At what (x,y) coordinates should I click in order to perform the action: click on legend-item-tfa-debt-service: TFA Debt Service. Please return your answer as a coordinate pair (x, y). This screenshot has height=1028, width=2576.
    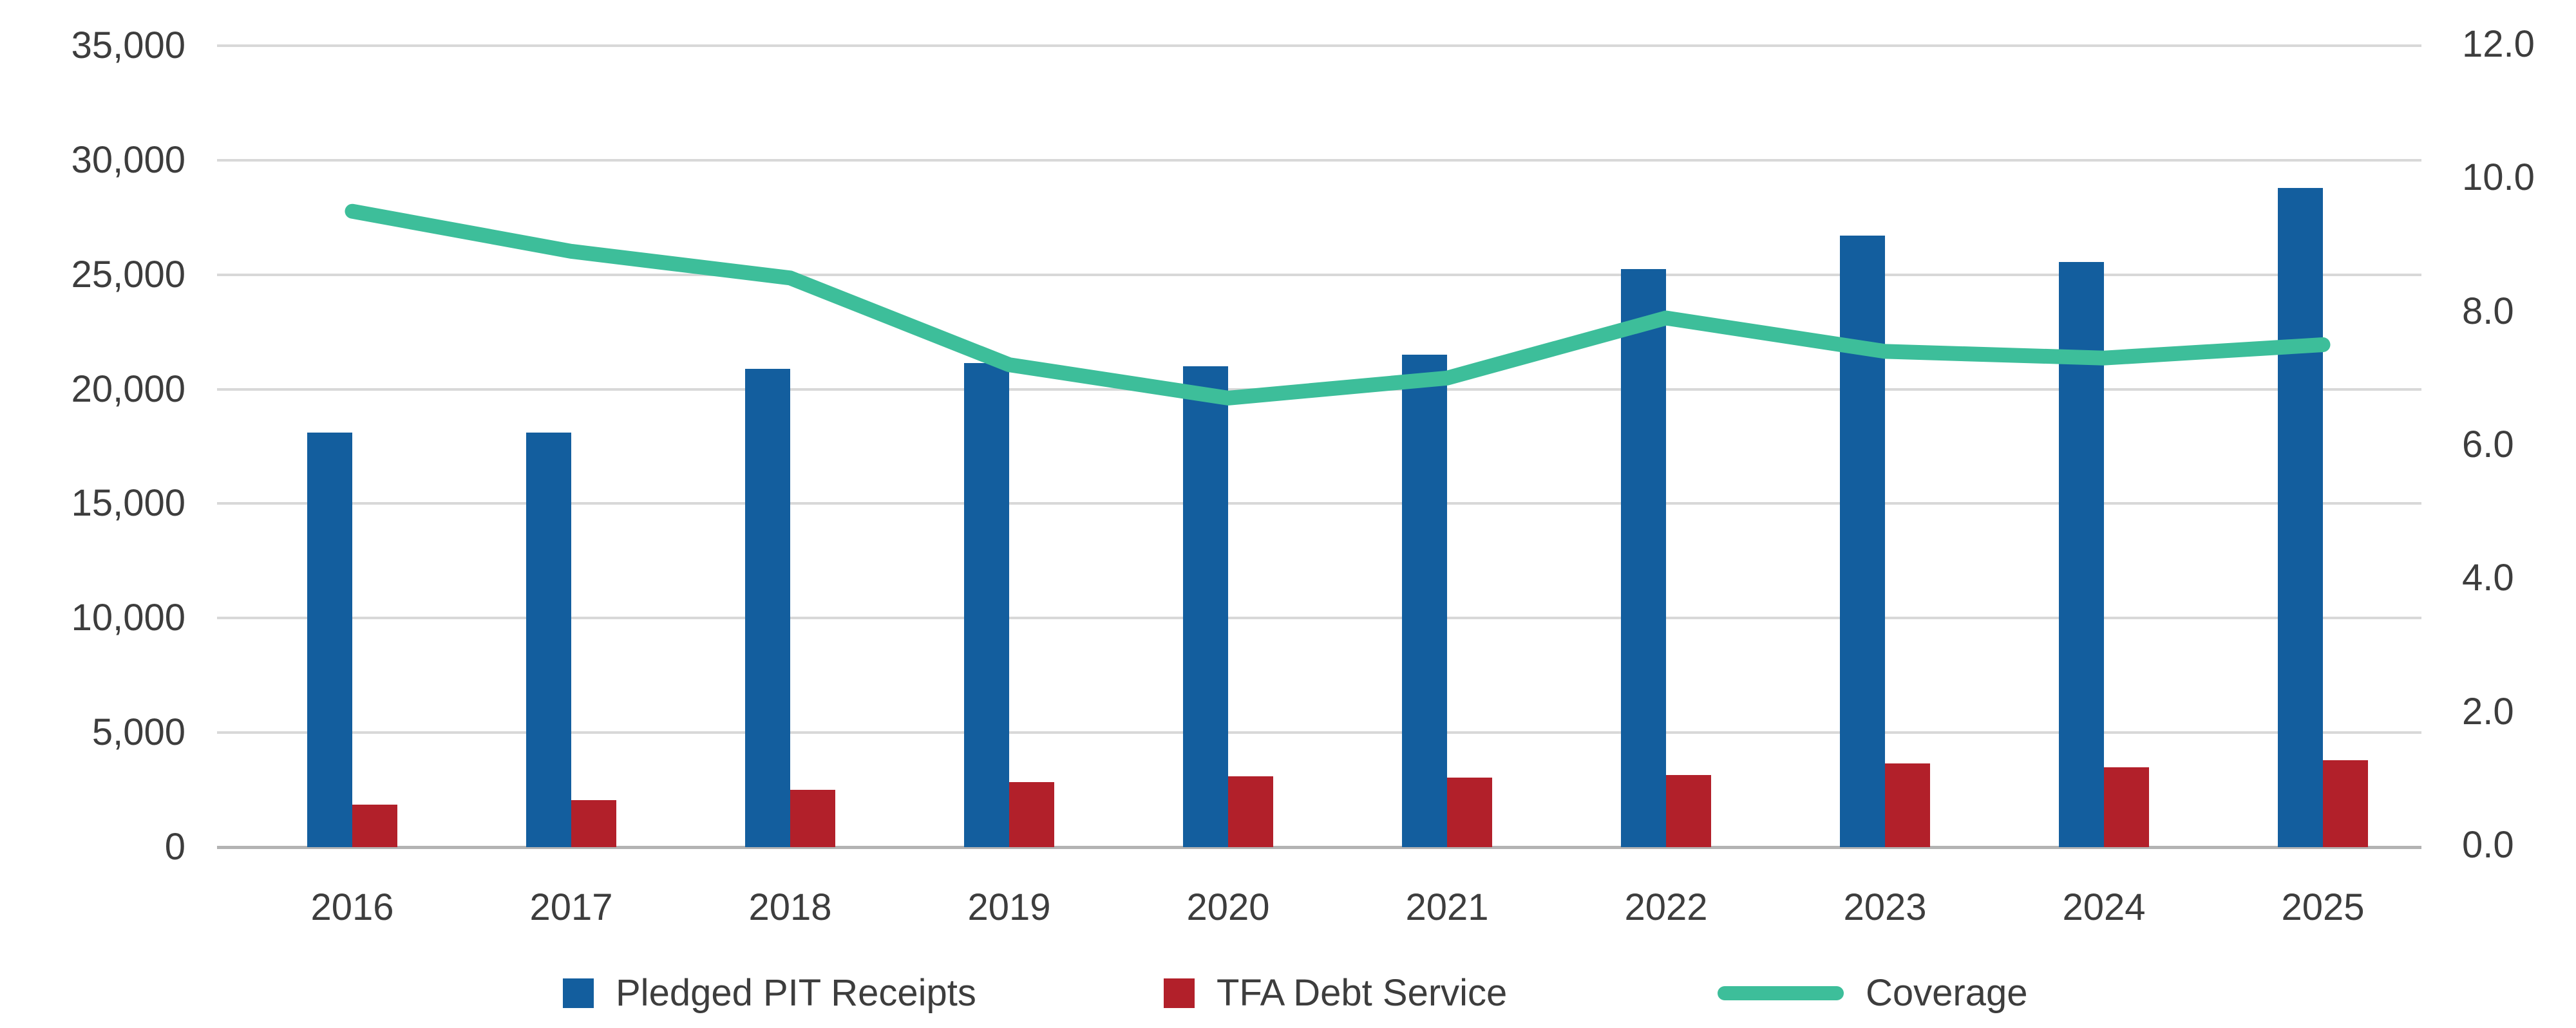
    Looking at the image, I should click on (1335, 993).